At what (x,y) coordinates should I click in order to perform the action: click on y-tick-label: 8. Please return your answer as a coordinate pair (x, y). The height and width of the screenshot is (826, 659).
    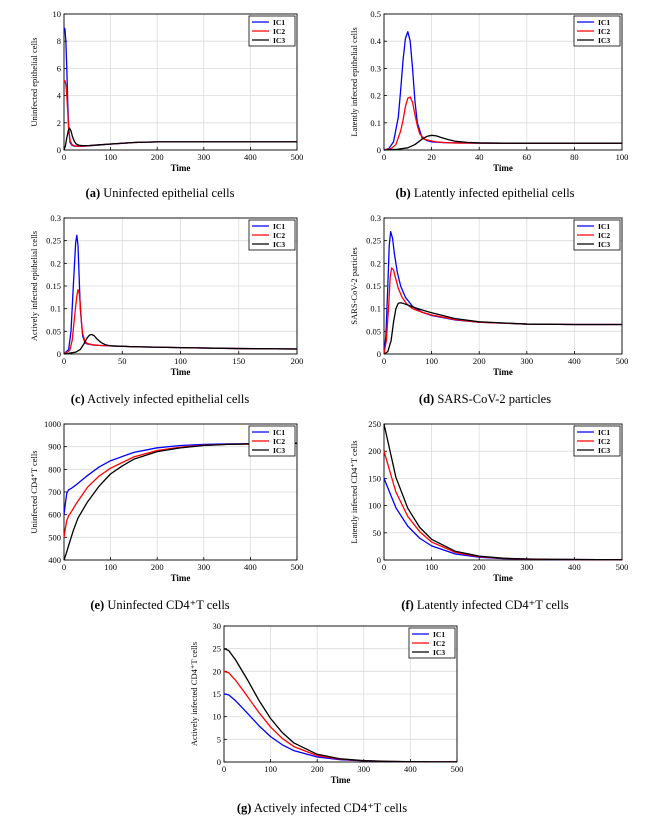
    Looking at the image, I should click on (59, 41).